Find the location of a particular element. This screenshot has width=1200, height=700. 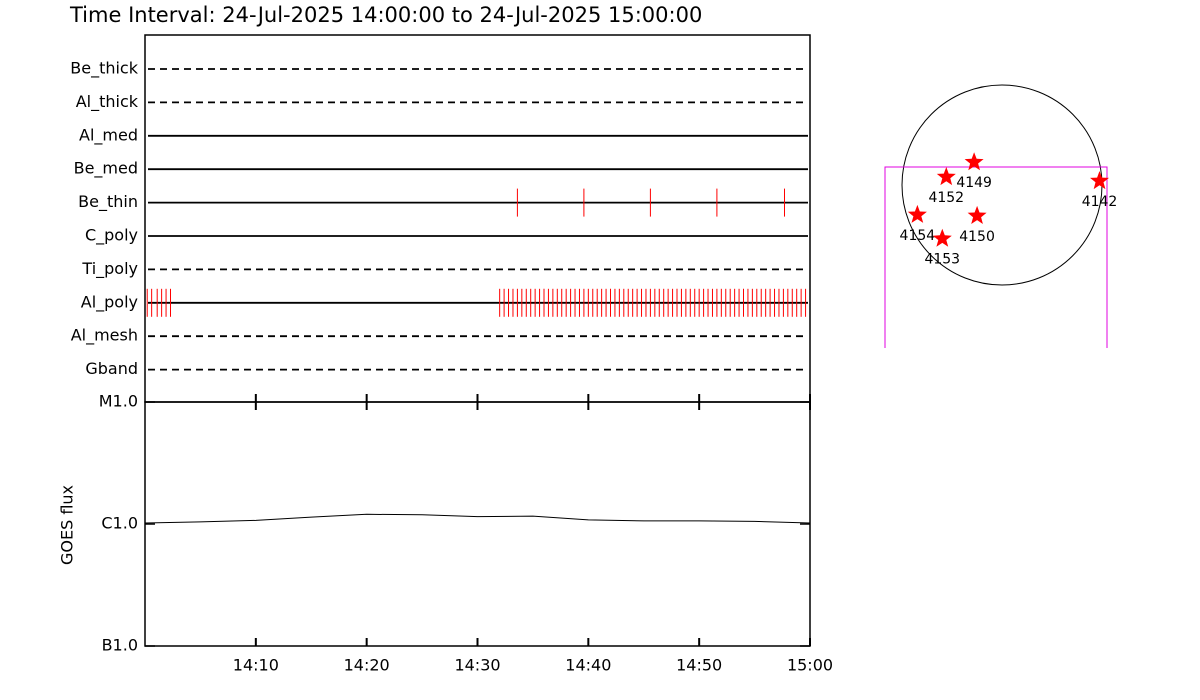

y-tick-label: M1.0 is located at coordinates (118, 401).